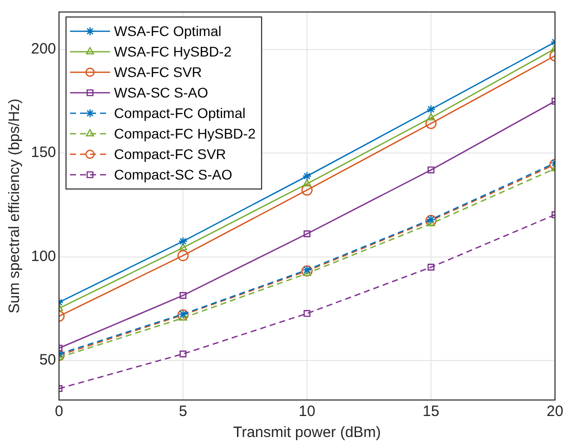 The height and width of the screenshot is (448, 579). I want to click on y-tick-label: 50, so click(47, 360).